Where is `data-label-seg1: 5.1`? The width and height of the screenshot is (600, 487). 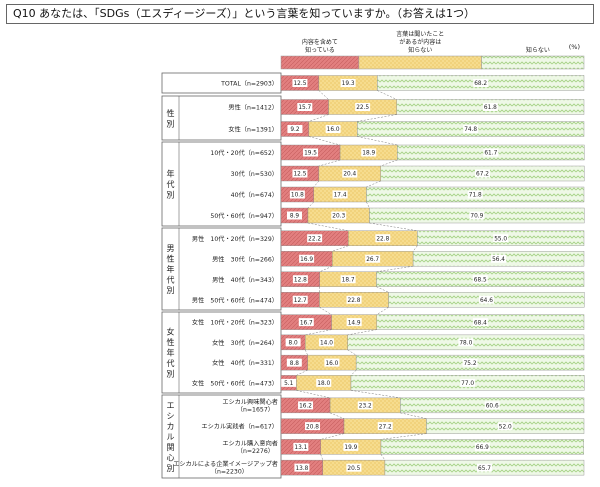
data-label-seg1: 5.1 is located at coordinates (289, 384).